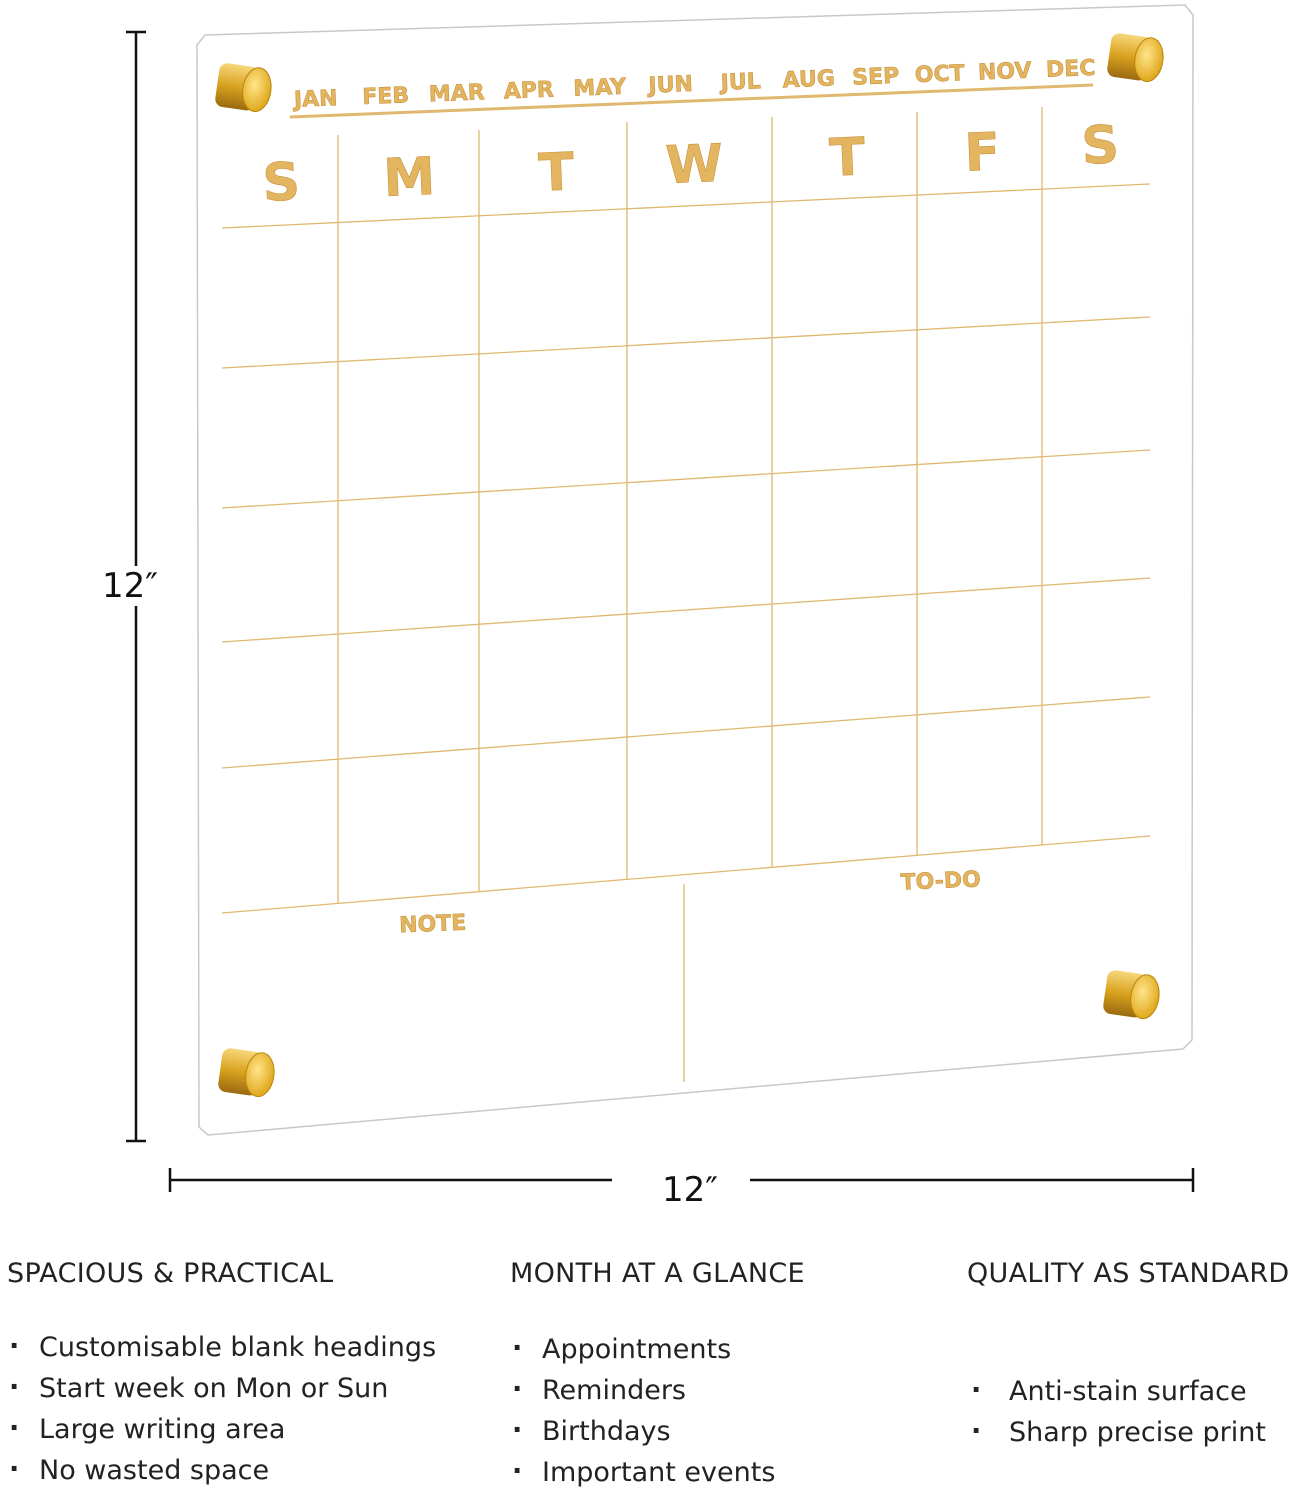 Image resolution: width=1304 pixels, height=1498 pixels. Describe the element at coordinates (456, 93) in the screenshot. I see `month-label: MAR` at that location.